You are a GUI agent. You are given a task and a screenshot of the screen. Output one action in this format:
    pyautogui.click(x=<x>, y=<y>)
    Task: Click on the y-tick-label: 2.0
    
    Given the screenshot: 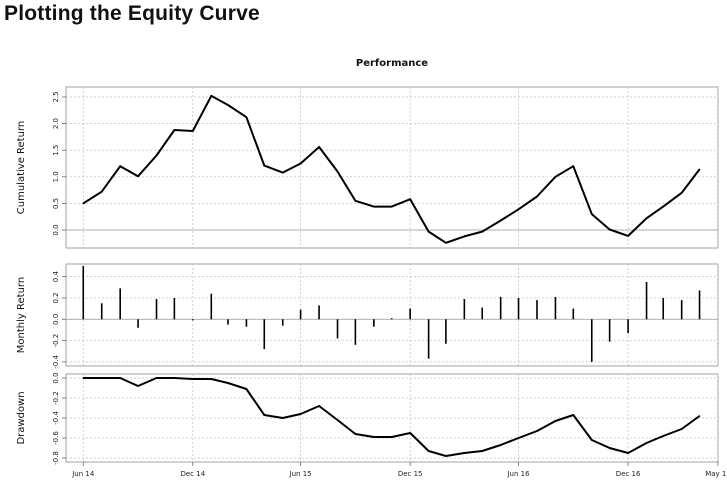 What is the action you would take?
    pyautogui.click(x=56, y=123)
    